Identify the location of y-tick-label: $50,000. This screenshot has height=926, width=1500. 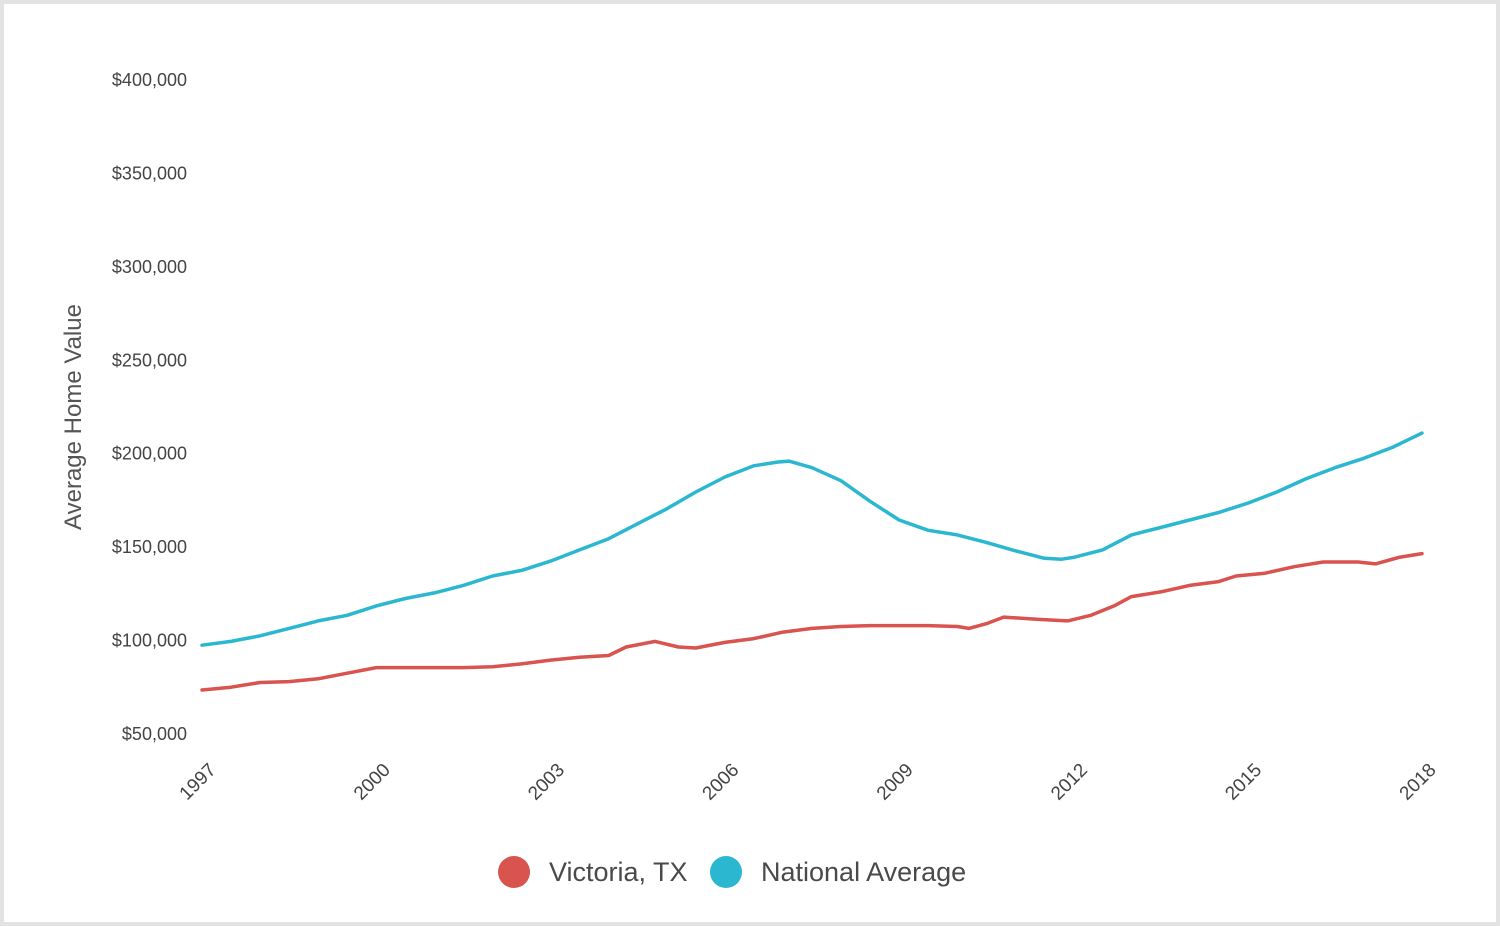
(154, 734).